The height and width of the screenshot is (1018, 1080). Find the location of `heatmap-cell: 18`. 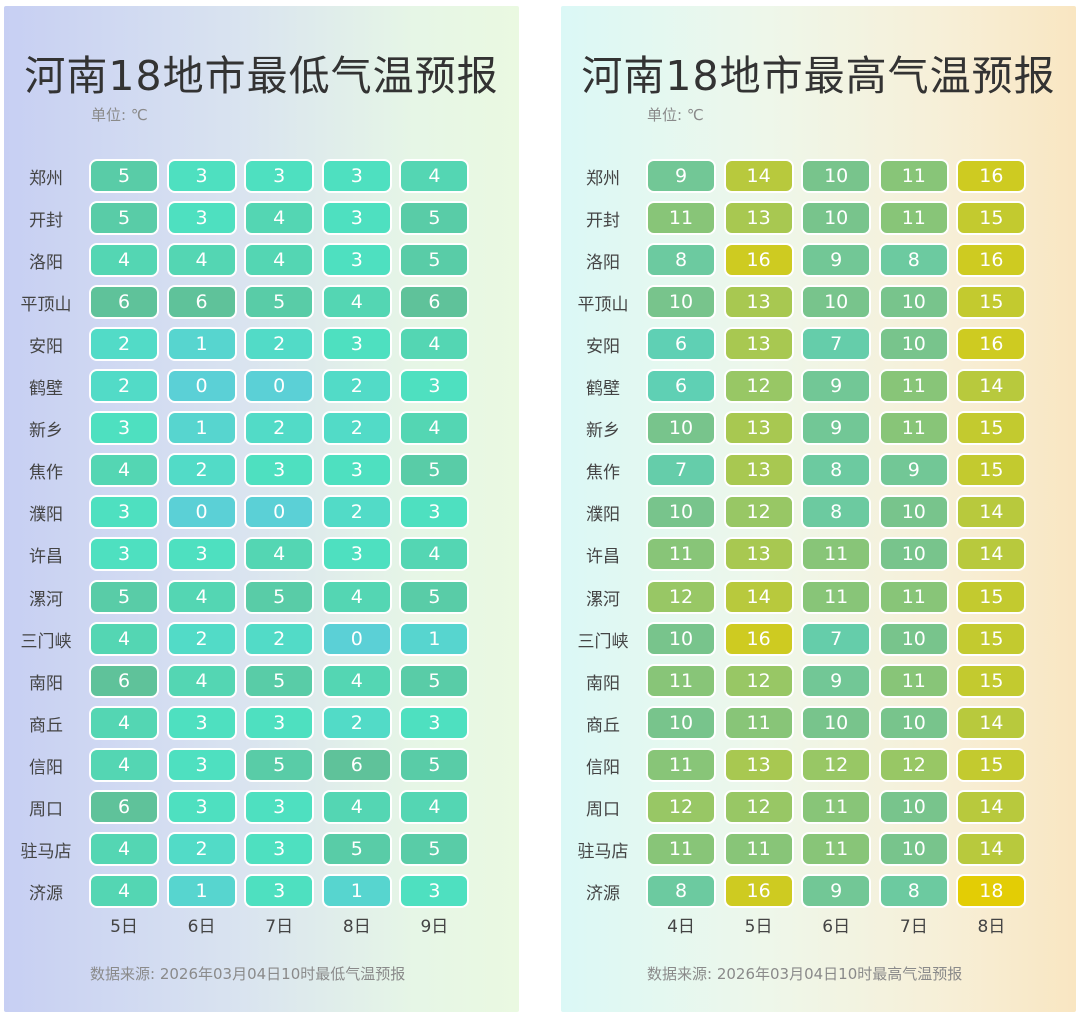

heatmap-cell: 18 is located at coordinates (991, 890).